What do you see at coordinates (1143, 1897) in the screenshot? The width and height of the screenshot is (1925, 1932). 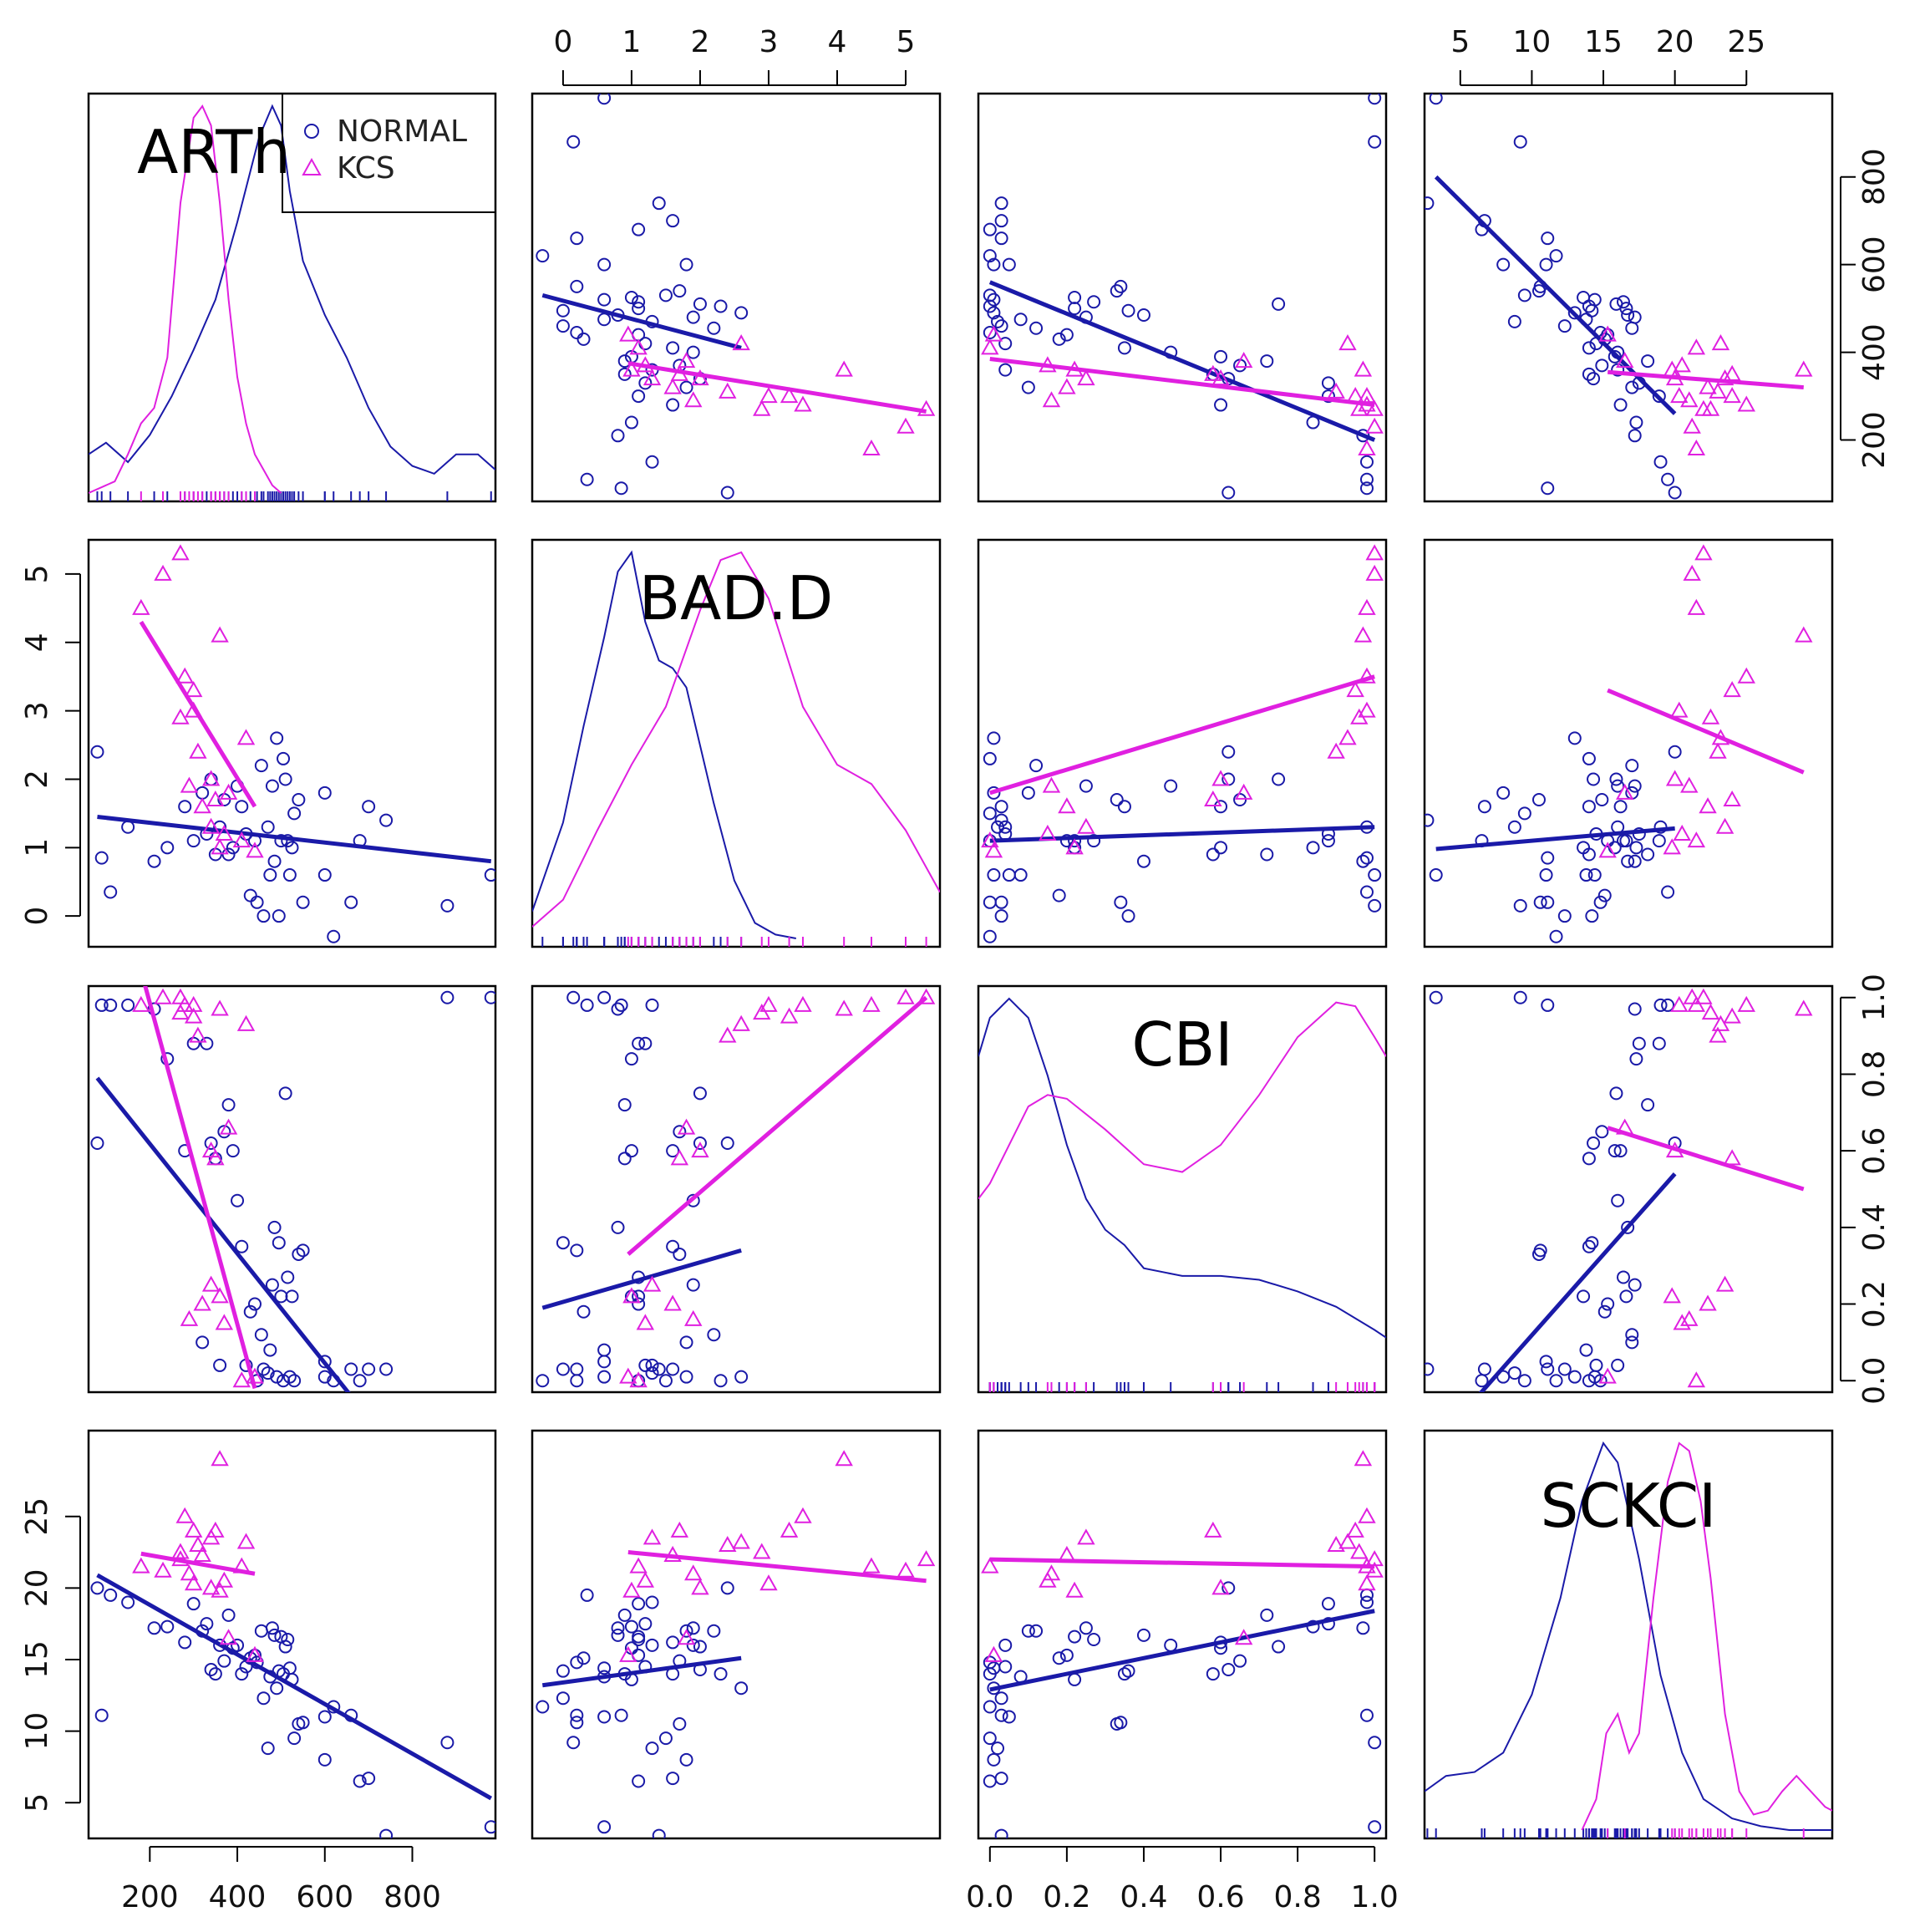 I see `axis-tick-label: 0.4` at bounding box center [1143, 1897].